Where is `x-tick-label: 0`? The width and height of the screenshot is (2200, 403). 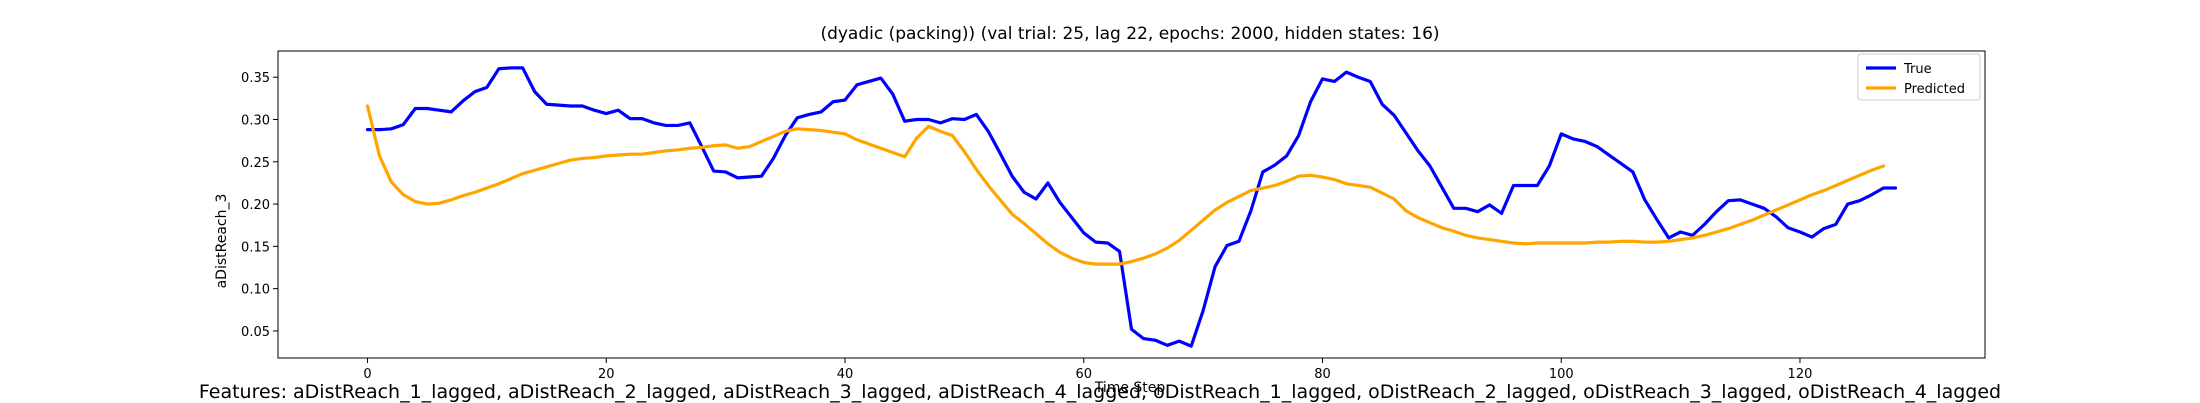 x-tick-label: 0 is located at coordinates (367, 374).